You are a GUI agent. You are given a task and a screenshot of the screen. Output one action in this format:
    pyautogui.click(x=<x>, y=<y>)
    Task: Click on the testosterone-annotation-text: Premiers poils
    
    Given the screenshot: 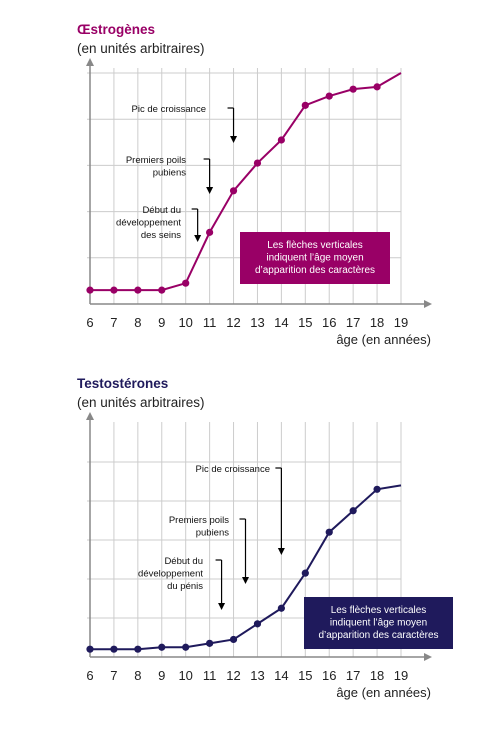 What is the action you would take?
    pyautogui.click(x=199, y=520)
    